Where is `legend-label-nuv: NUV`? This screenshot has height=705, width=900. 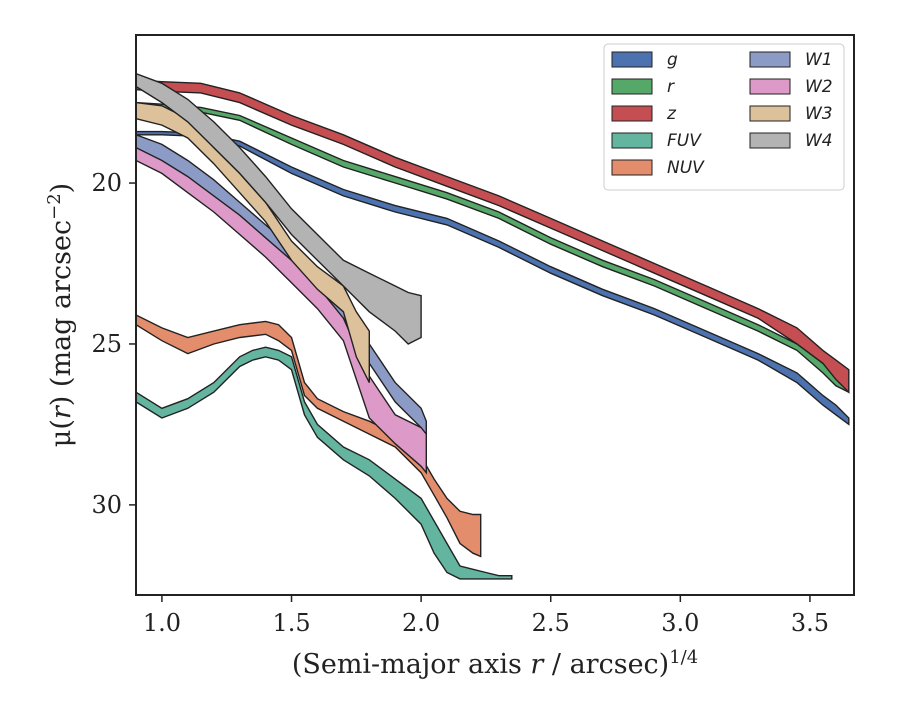
legend-label-nuv: NUV is located at coordinates (686, 168).